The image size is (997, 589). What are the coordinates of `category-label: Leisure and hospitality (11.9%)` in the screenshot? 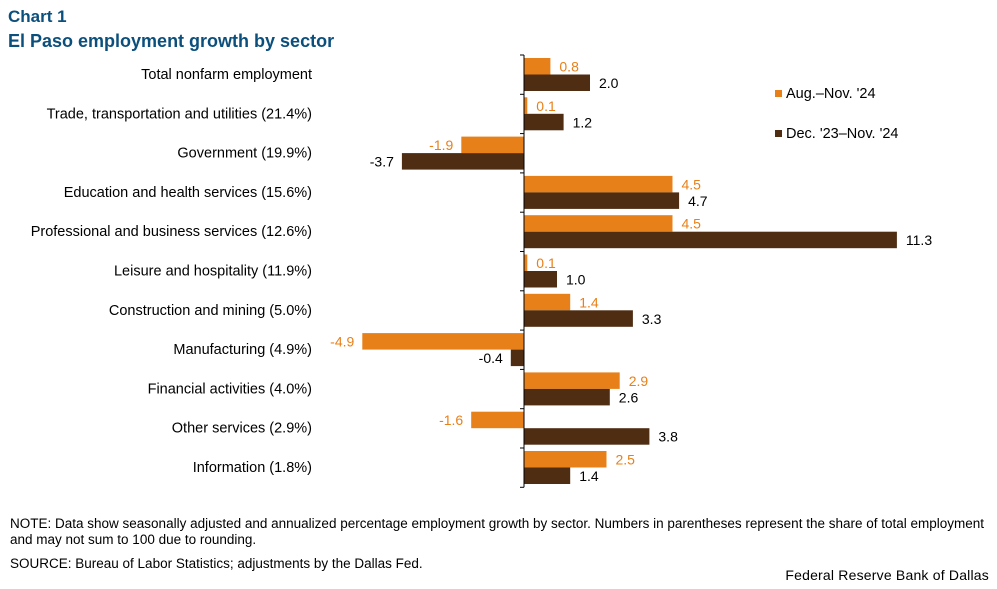 It's located at (213, 272).